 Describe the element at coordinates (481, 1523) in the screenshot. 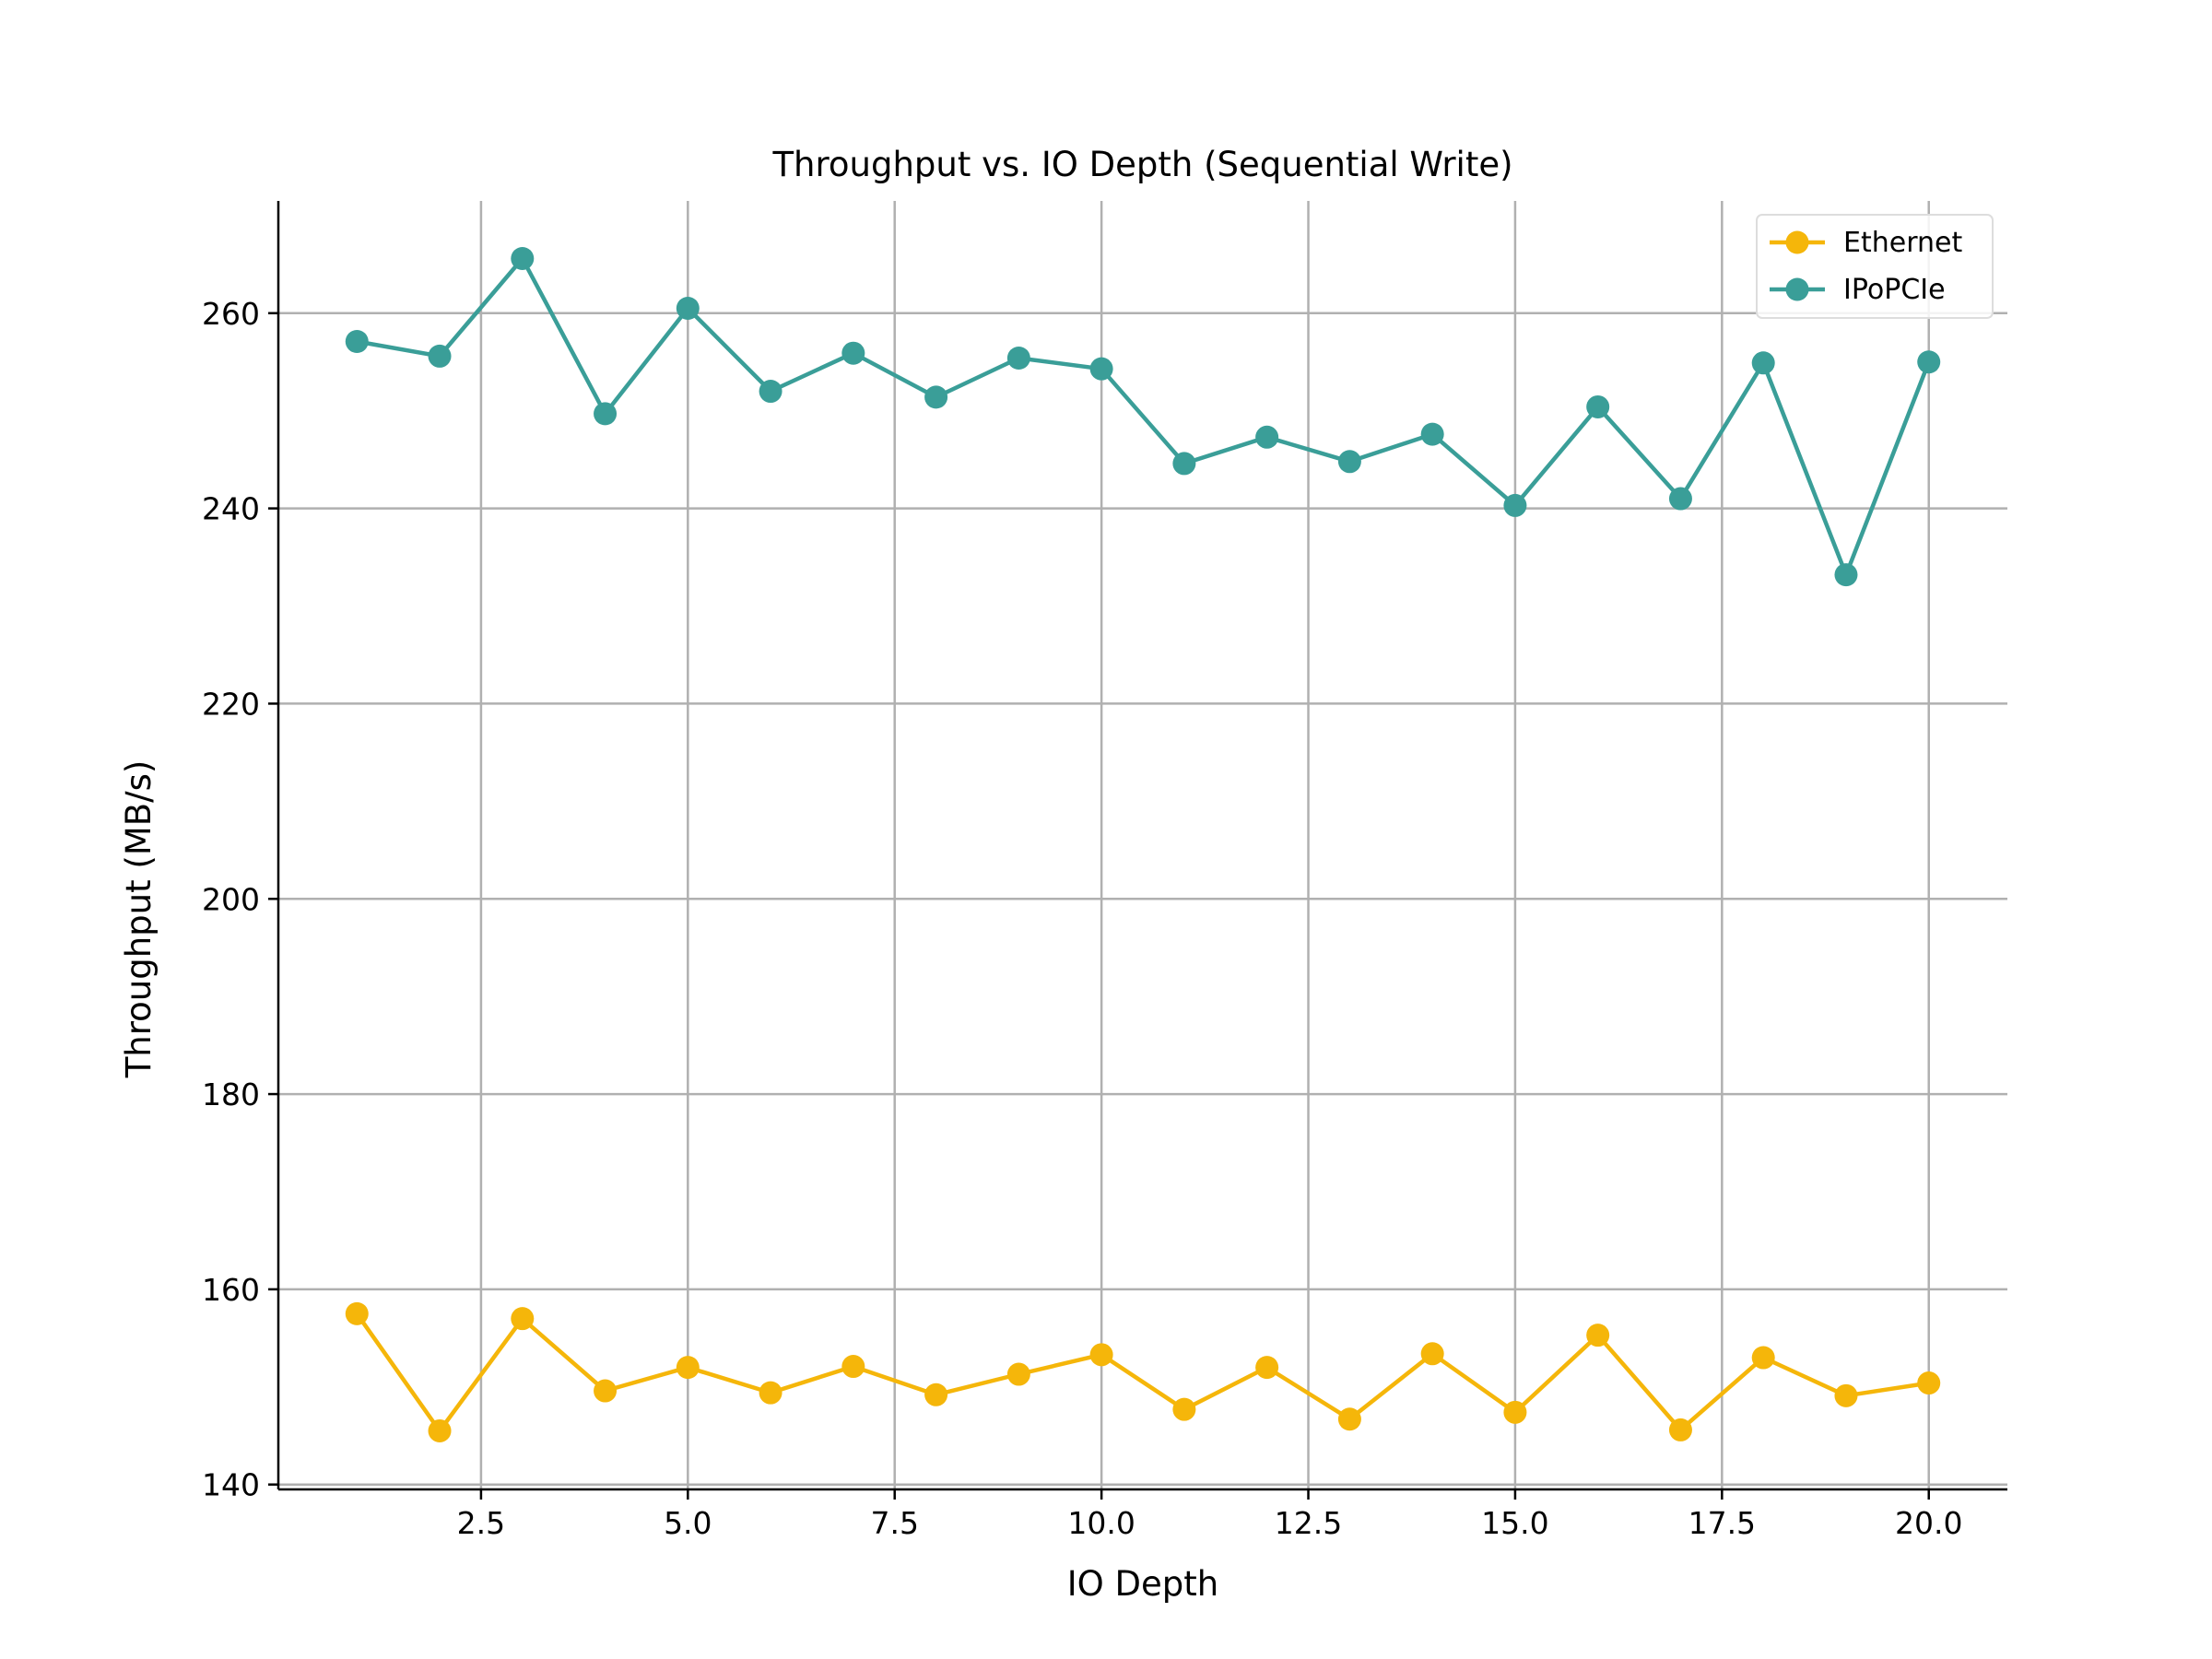

I see `x-tick-label-0: 2.5` at that location.